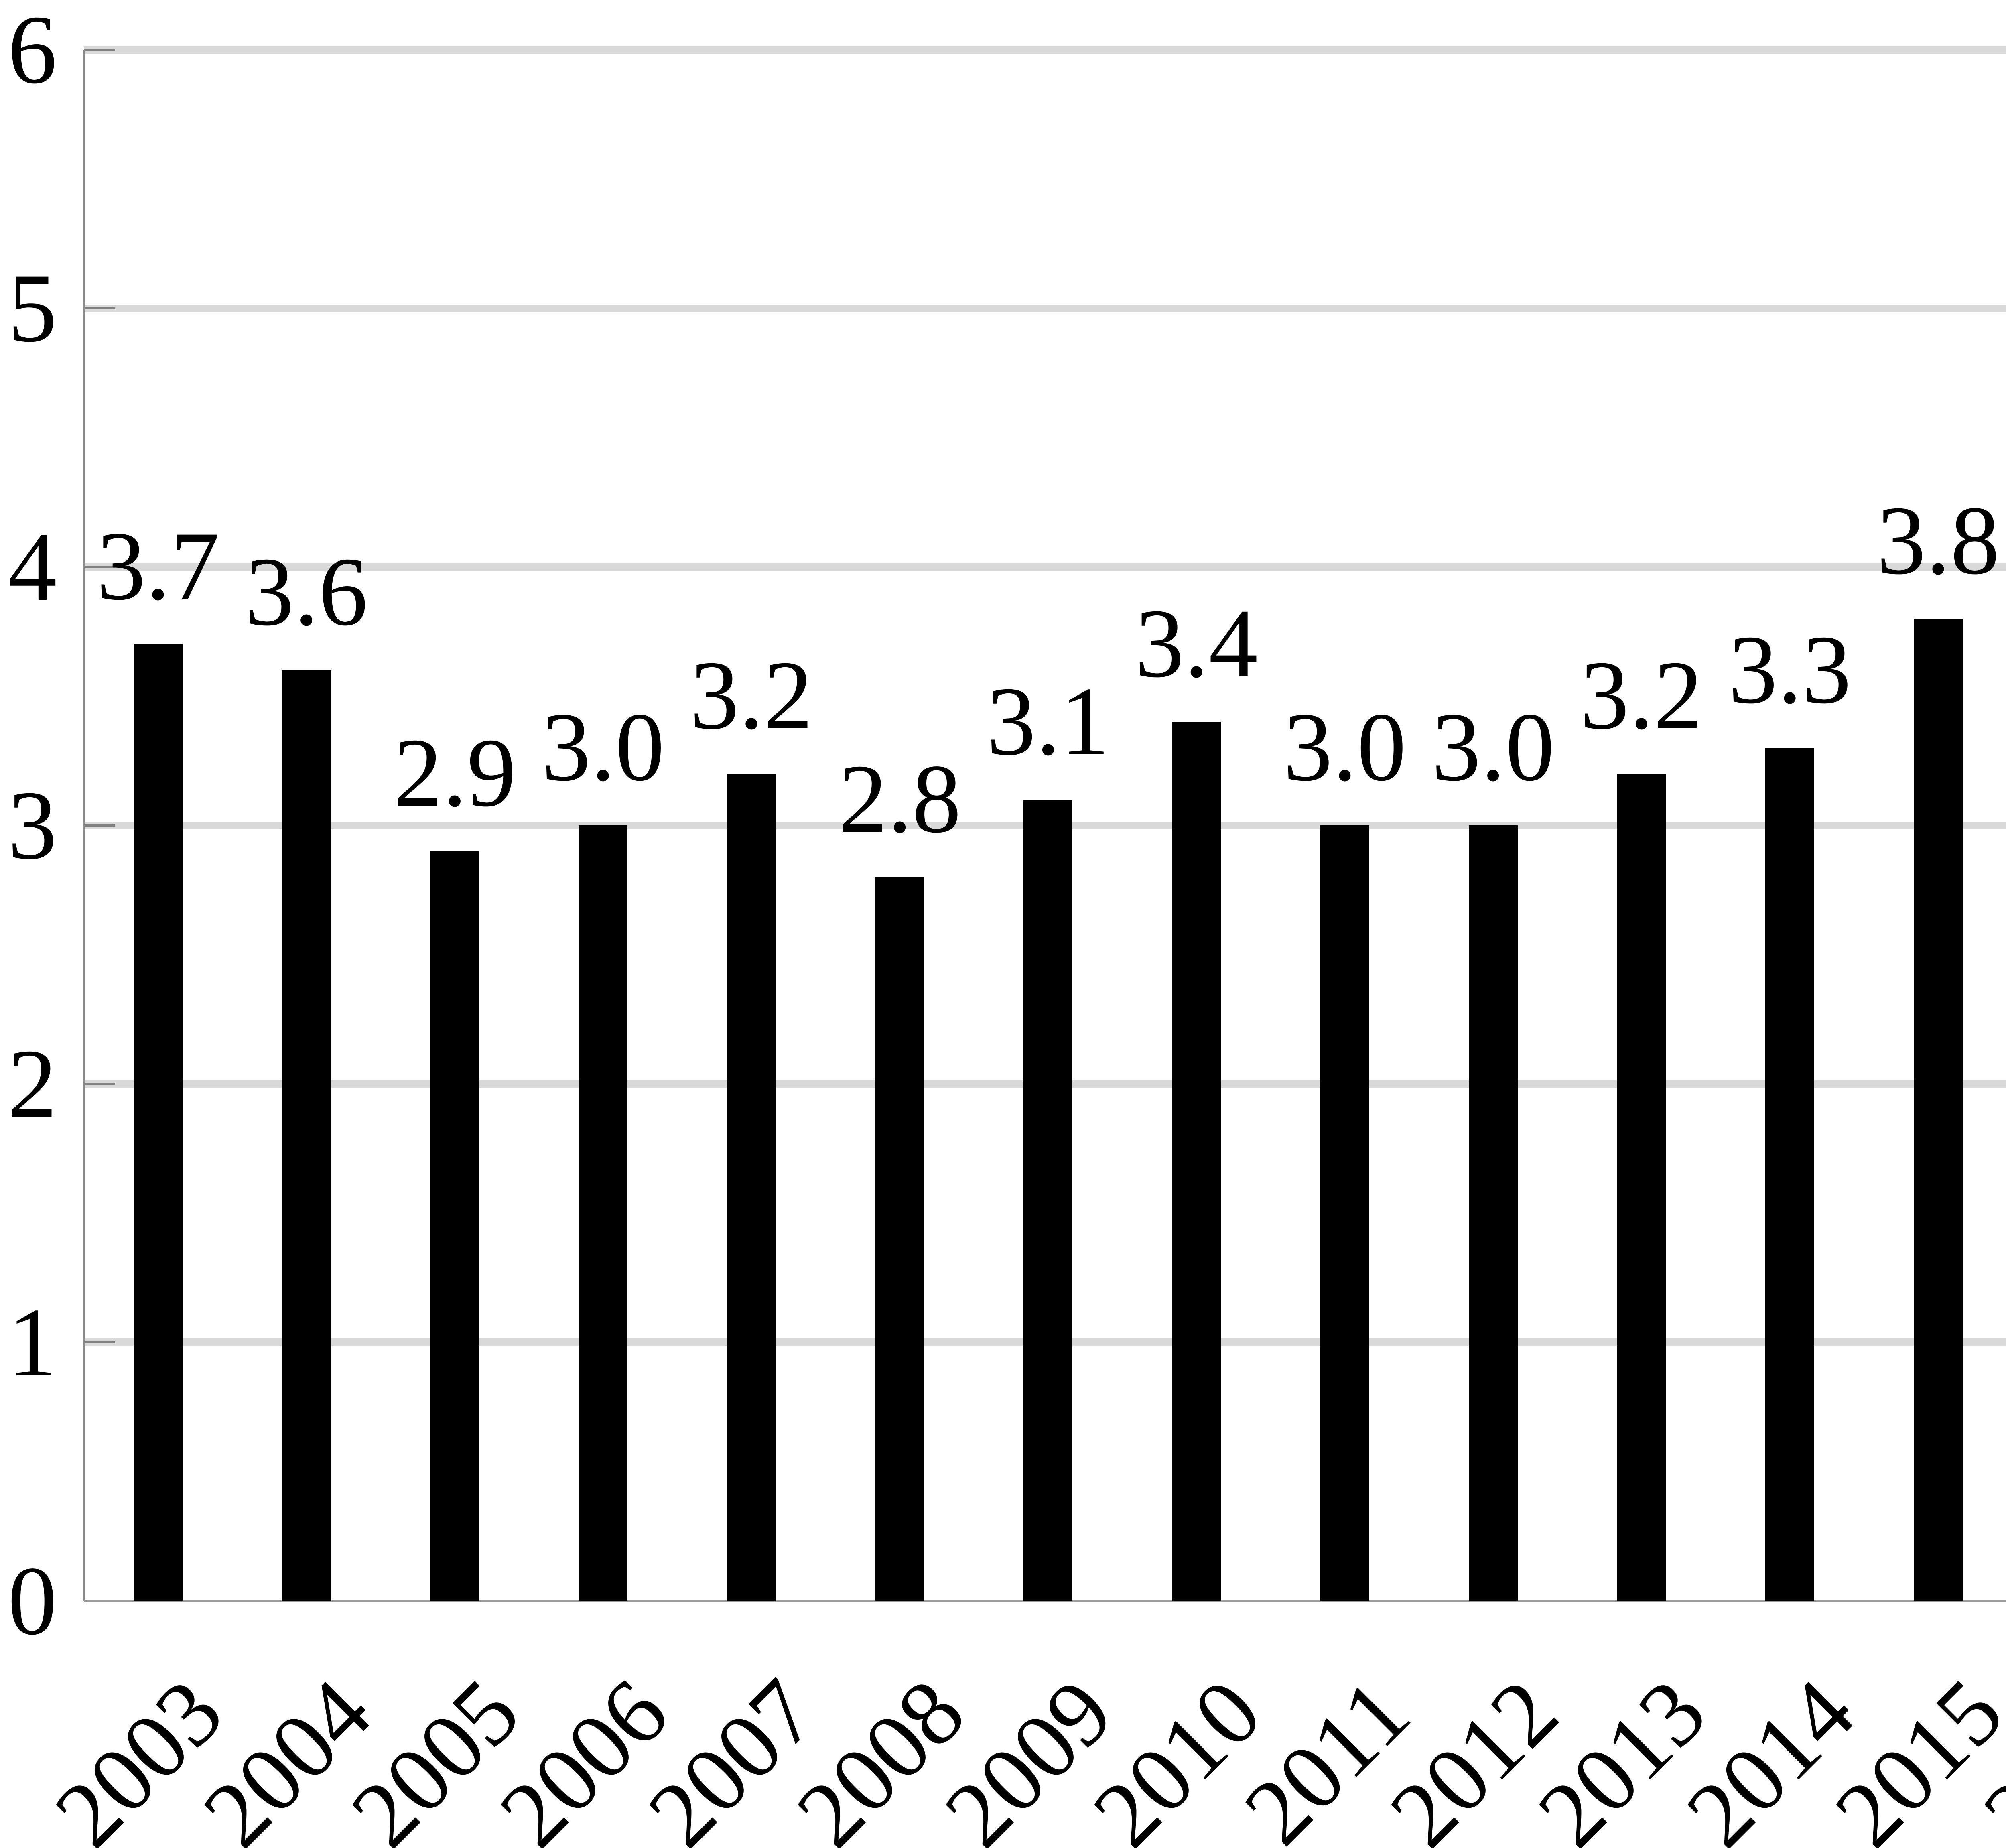  What do you see at coordinates (306, 591) in the screenshot?
I see `bar-value-label: 3.6` at bounding box center [306, 591].